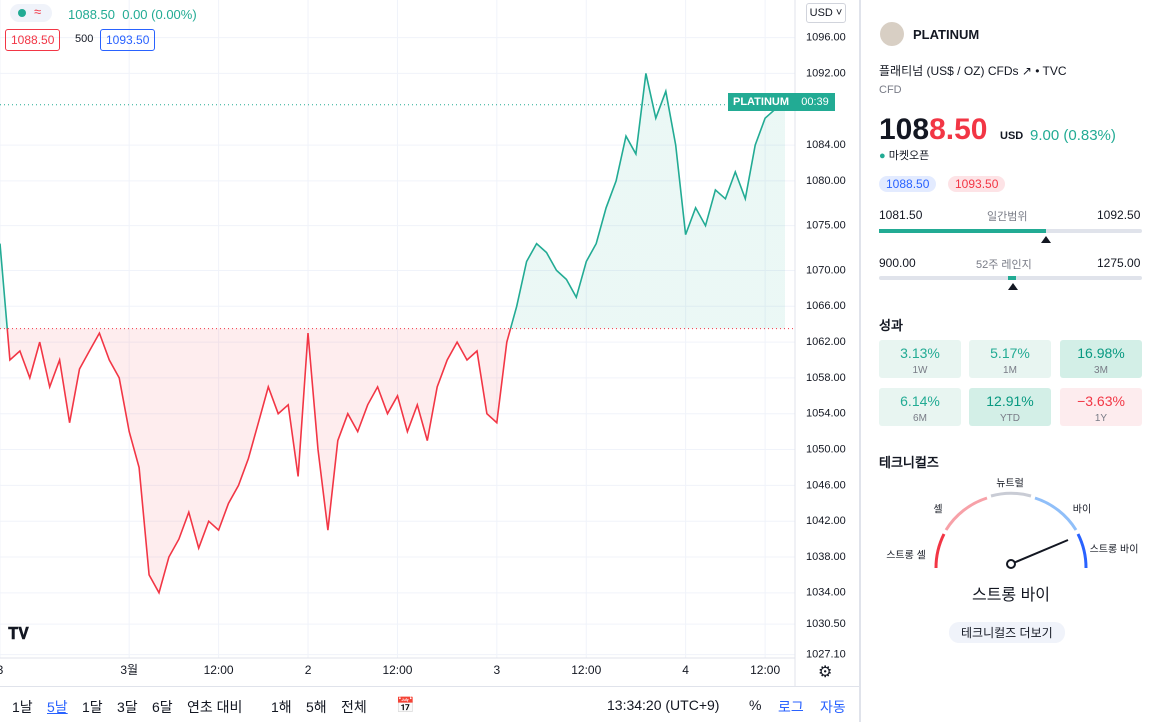  What do you see at coordinates (1119, 263) in the screenshot?
I see `year-high: 1275.00` at bounding box center [1119, 263].